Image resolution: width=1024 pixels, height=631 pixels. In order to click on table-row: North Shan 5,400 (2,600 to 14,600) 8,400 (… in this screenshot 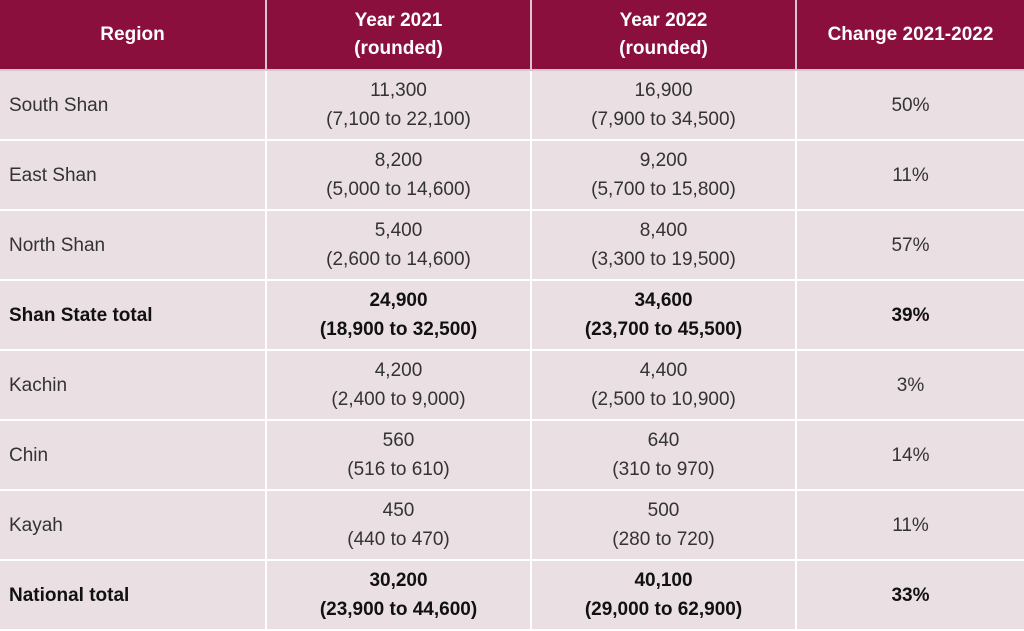, I will do `click(512, 245)`.